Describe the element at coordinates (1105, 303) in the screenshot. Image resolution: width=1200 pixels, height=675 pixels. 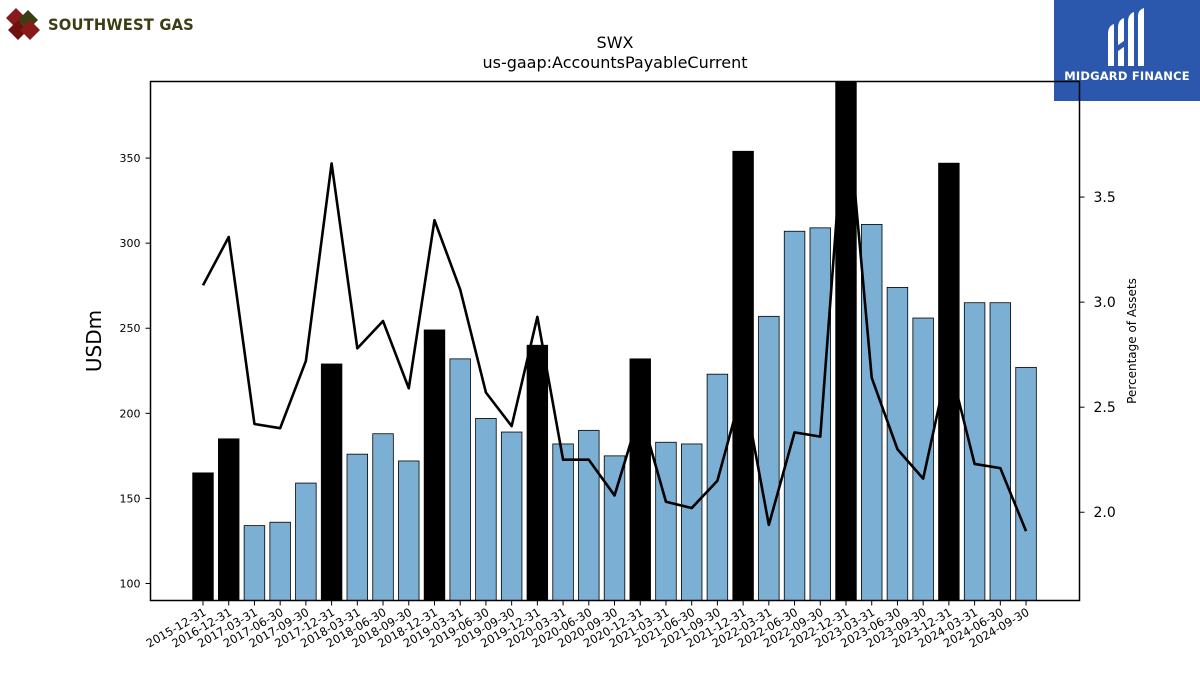
I see `y2-tick-label: 3.0` at that location.